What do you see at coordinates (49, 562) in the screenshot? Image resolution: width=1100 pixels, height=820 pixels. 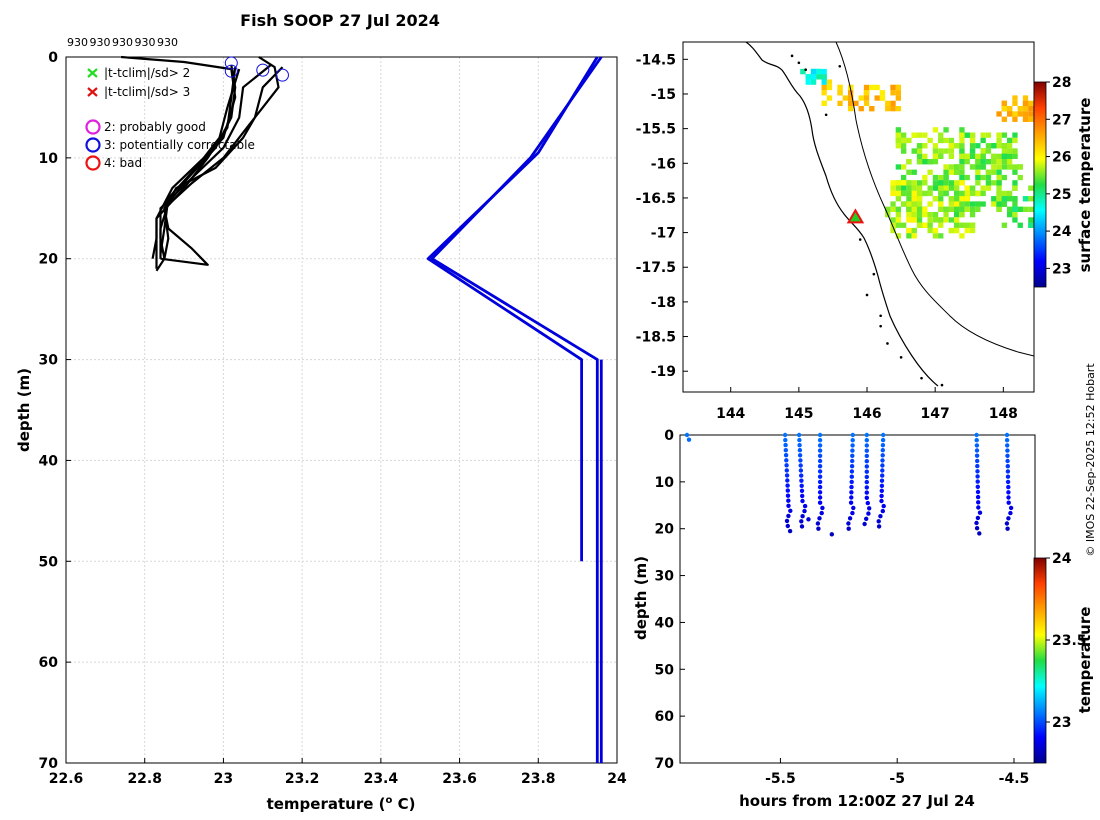 I see `y-tick-label: 50` at bounding box center [49, 562].